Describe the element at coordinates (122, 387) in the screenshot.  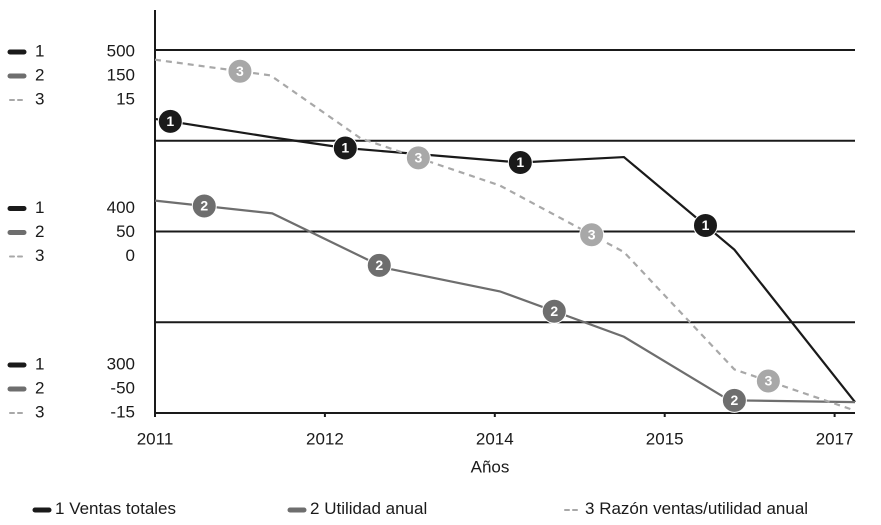
I see `y-tick-label: -50` at that location.